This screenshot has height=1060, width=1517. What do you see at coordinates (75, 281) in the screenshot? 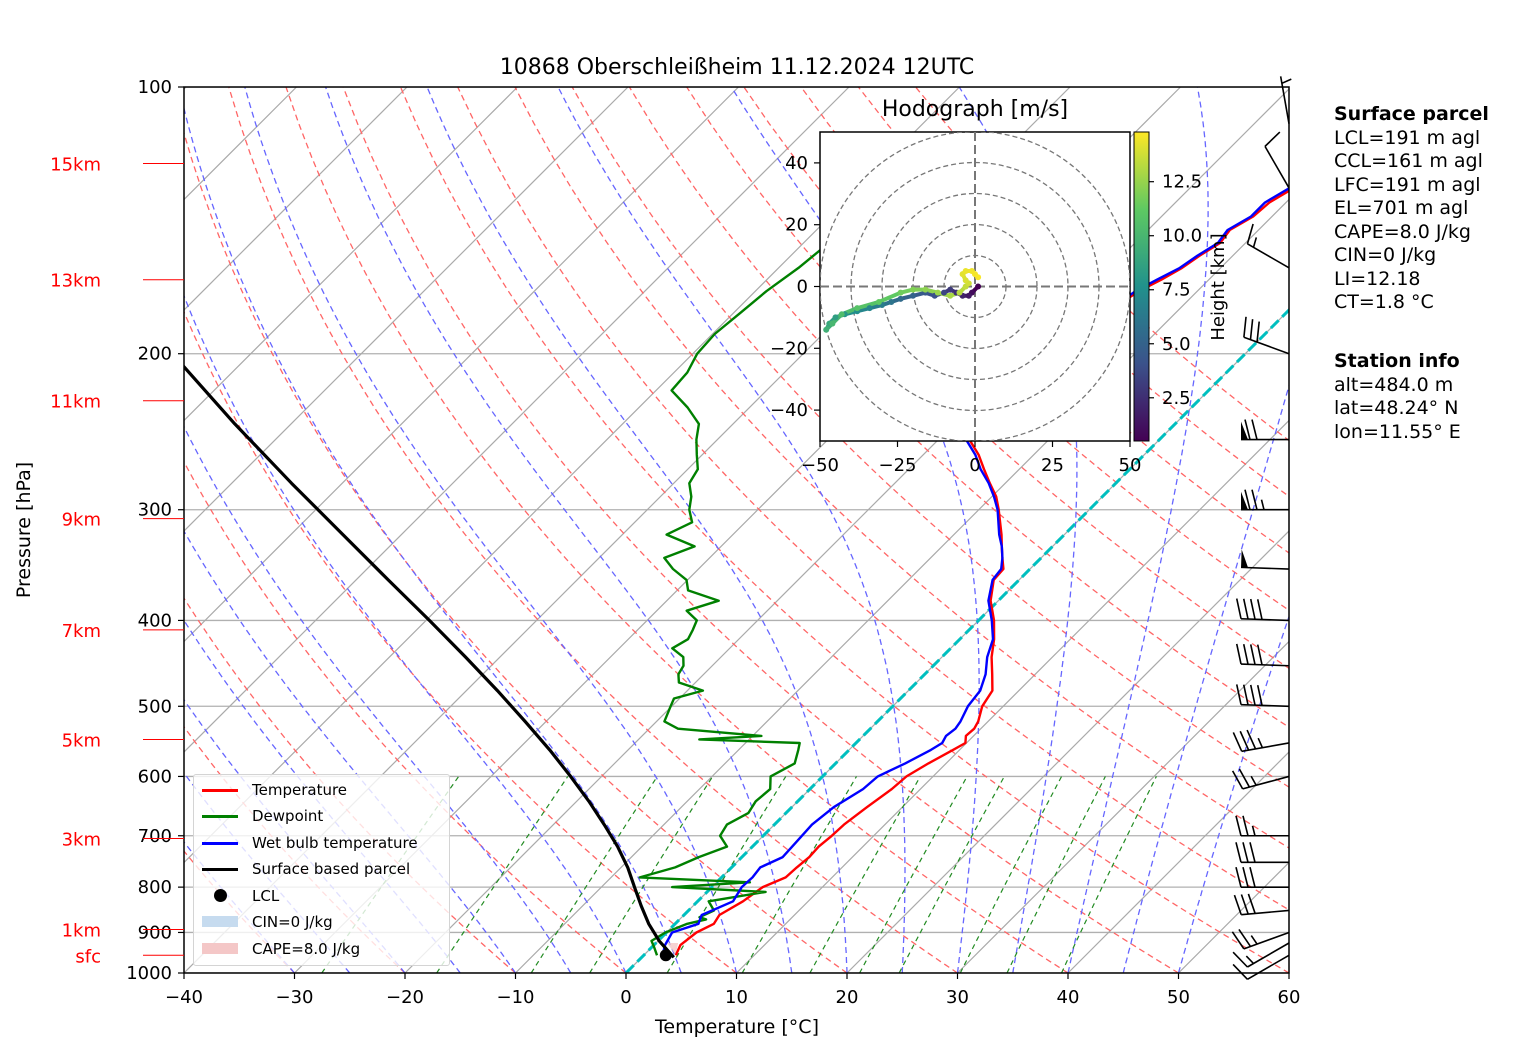
I see `height-label: 13km` at bounding box center [75, 281].